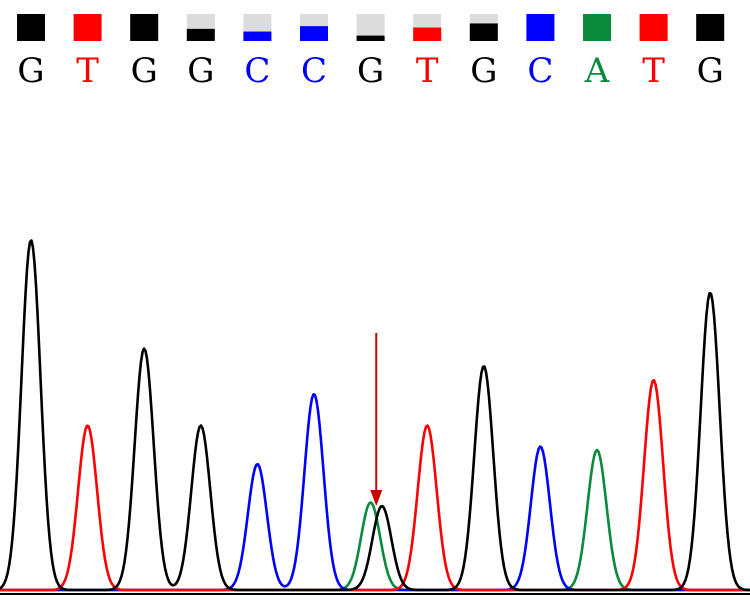  I want to click on quality-bars, so click(371, 27).